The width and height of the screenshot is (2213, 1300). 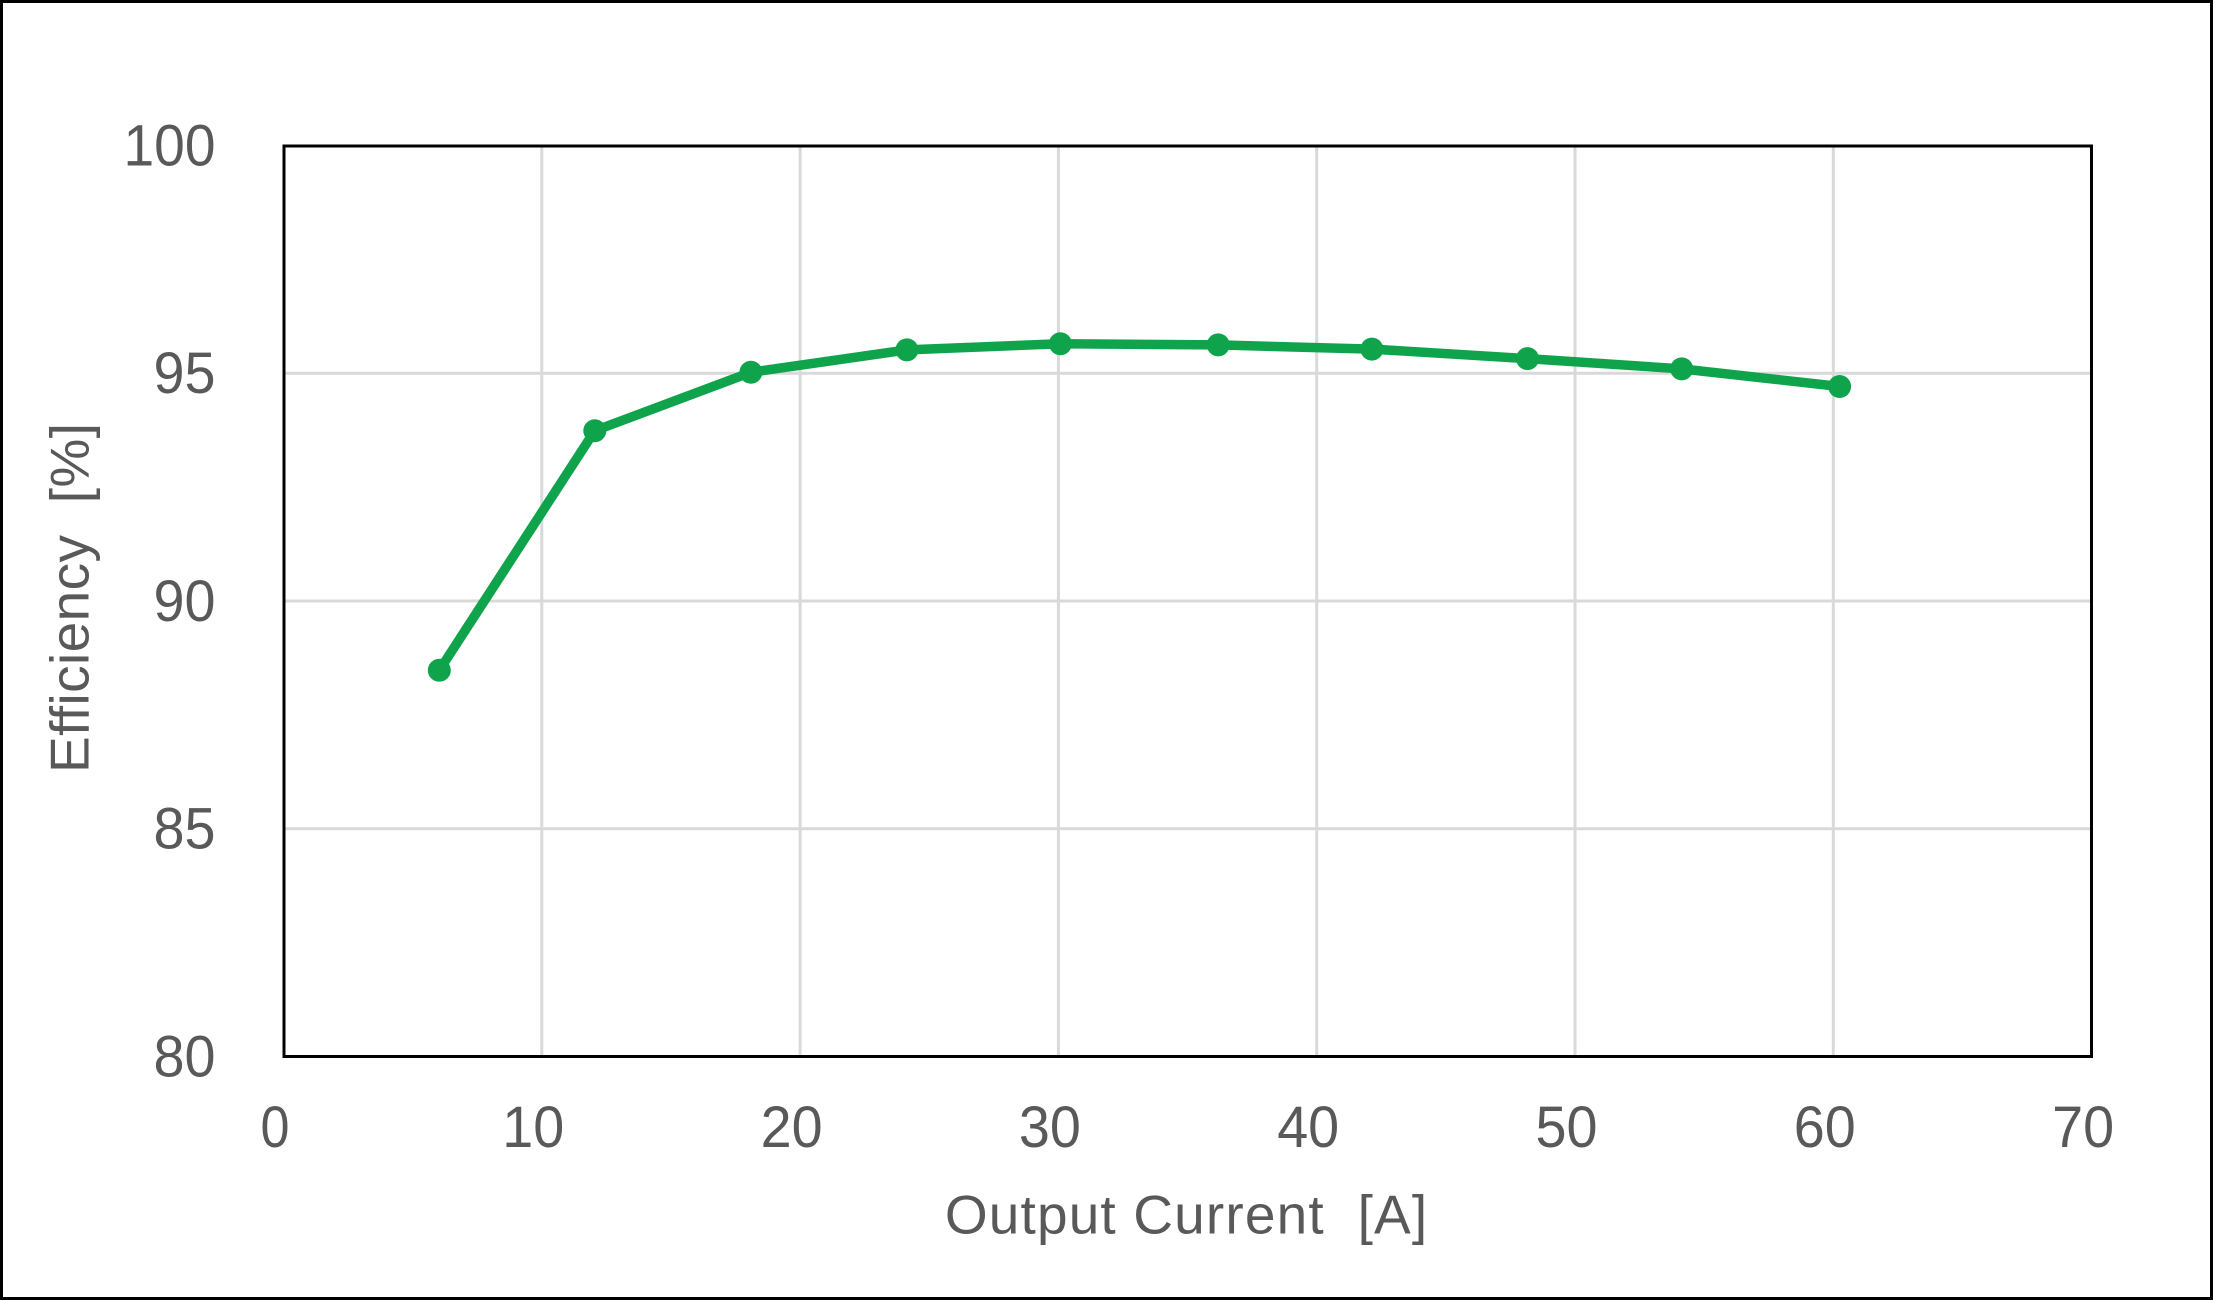 What do you see at coordinates (1186, 1215) in the screenshot?
I see `svg-text: Output Current [A]` at bounding box center [1186, 1215].